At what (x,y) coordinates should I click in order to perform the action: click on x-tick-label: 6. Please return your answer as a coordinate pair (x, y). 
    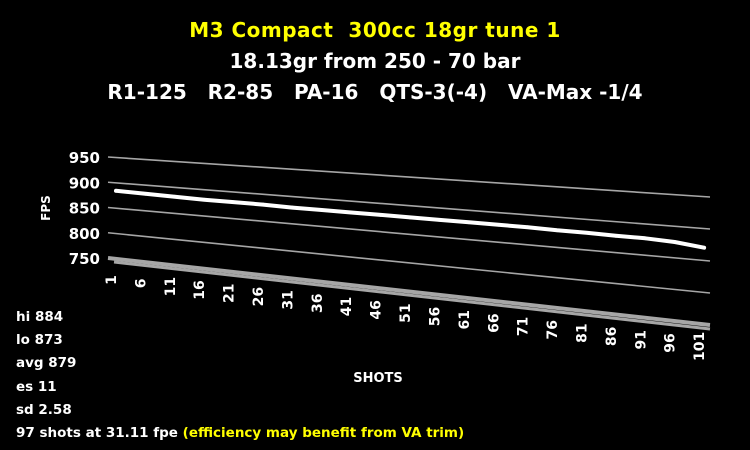
    Looking at the image, I should click on (141, 283).